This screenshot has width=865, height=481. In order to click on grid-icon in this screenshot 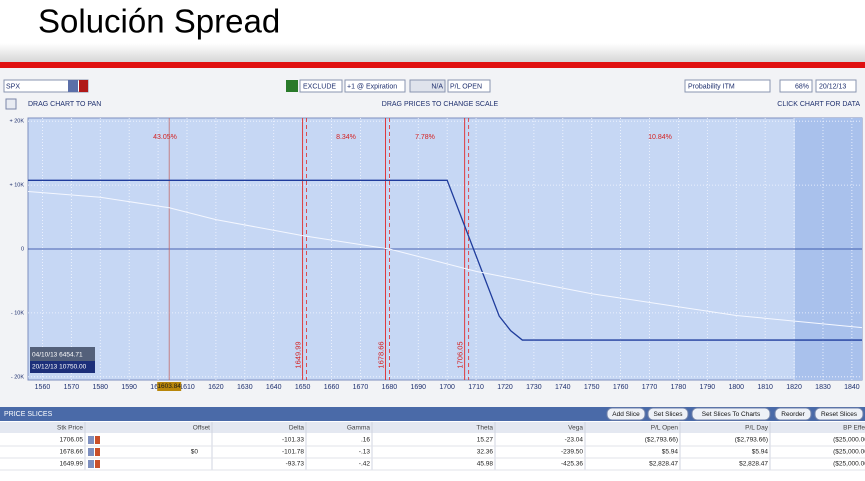, I will do `click(292, 86)`.